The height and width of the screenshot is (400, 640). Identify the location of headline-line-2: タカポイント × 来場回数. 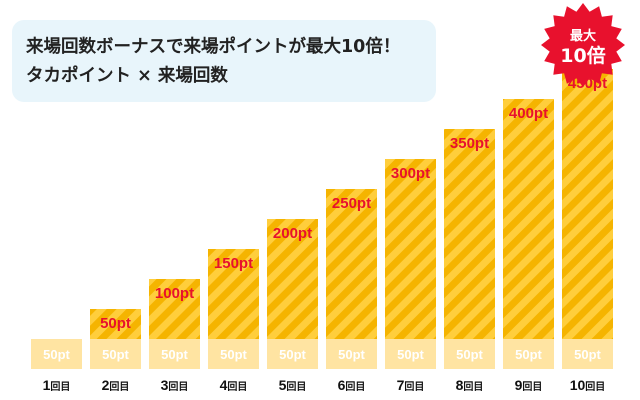
(127, 76).